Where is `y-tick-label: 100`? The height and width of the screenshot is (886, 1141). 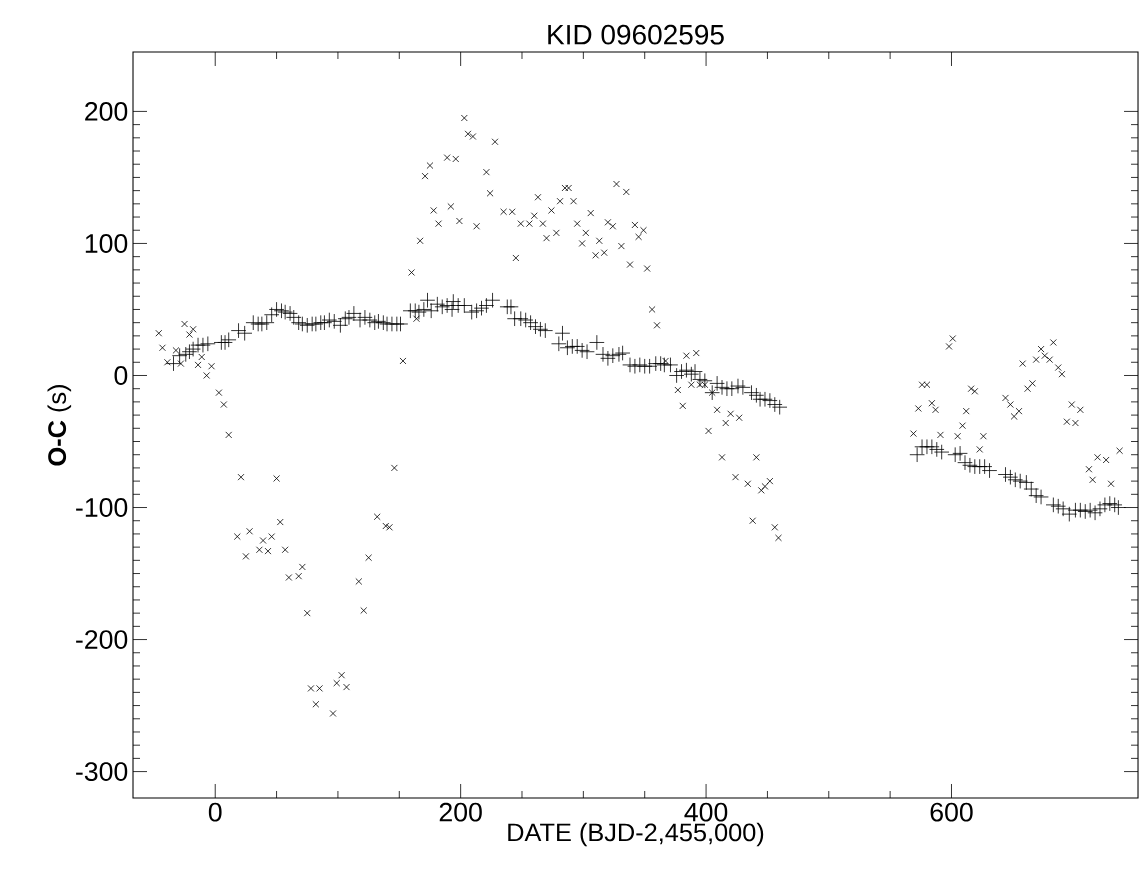 y-tick-label: 100 is located at coordinates (106, 243).